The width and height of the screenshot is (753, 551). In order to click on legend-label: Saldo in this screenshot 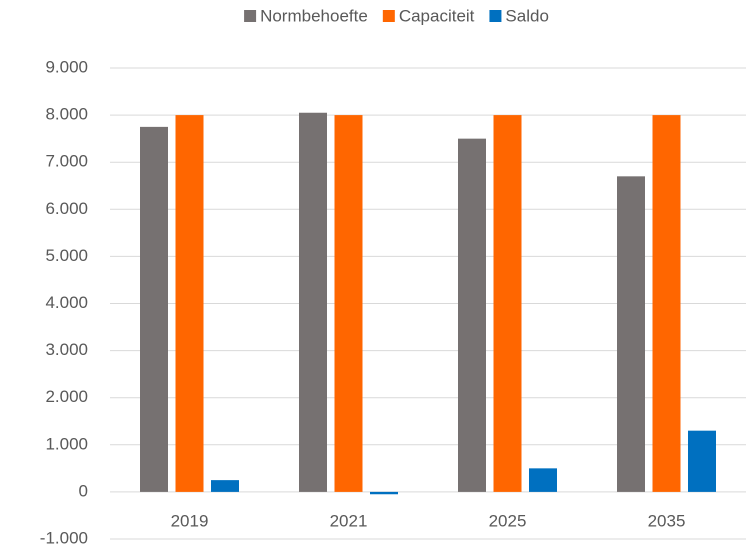, I will do `click(526, 15)`.